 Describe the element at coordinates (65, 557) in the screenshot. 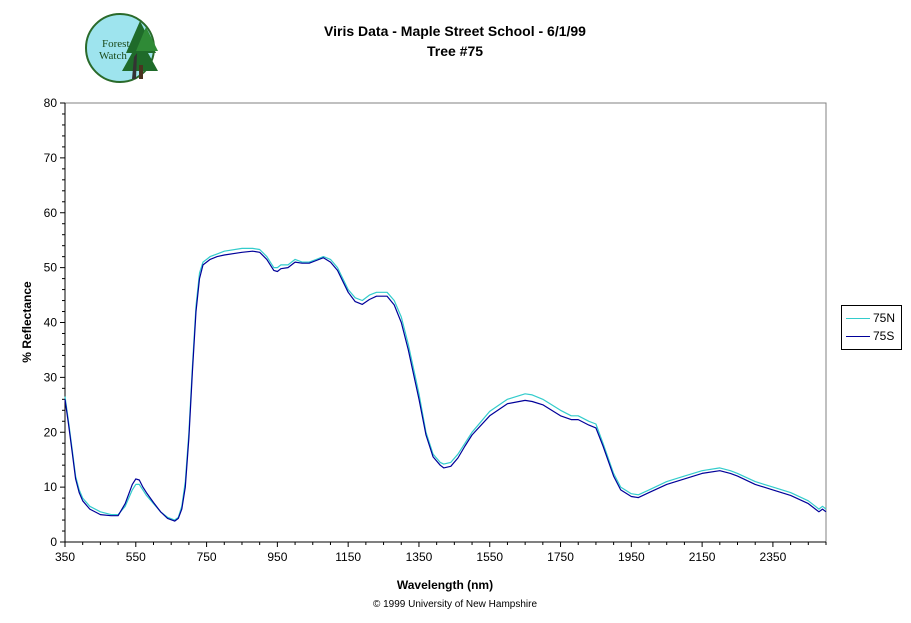

I see `x-tick-label: 350` at that location.